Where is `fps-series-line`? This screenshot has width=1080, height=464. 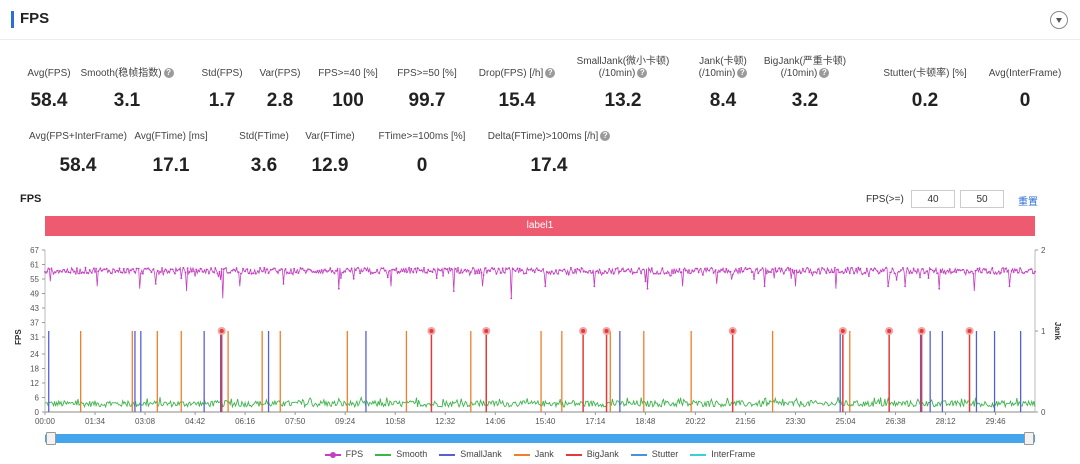
fps-series-line is located at coordinates (540, 282).